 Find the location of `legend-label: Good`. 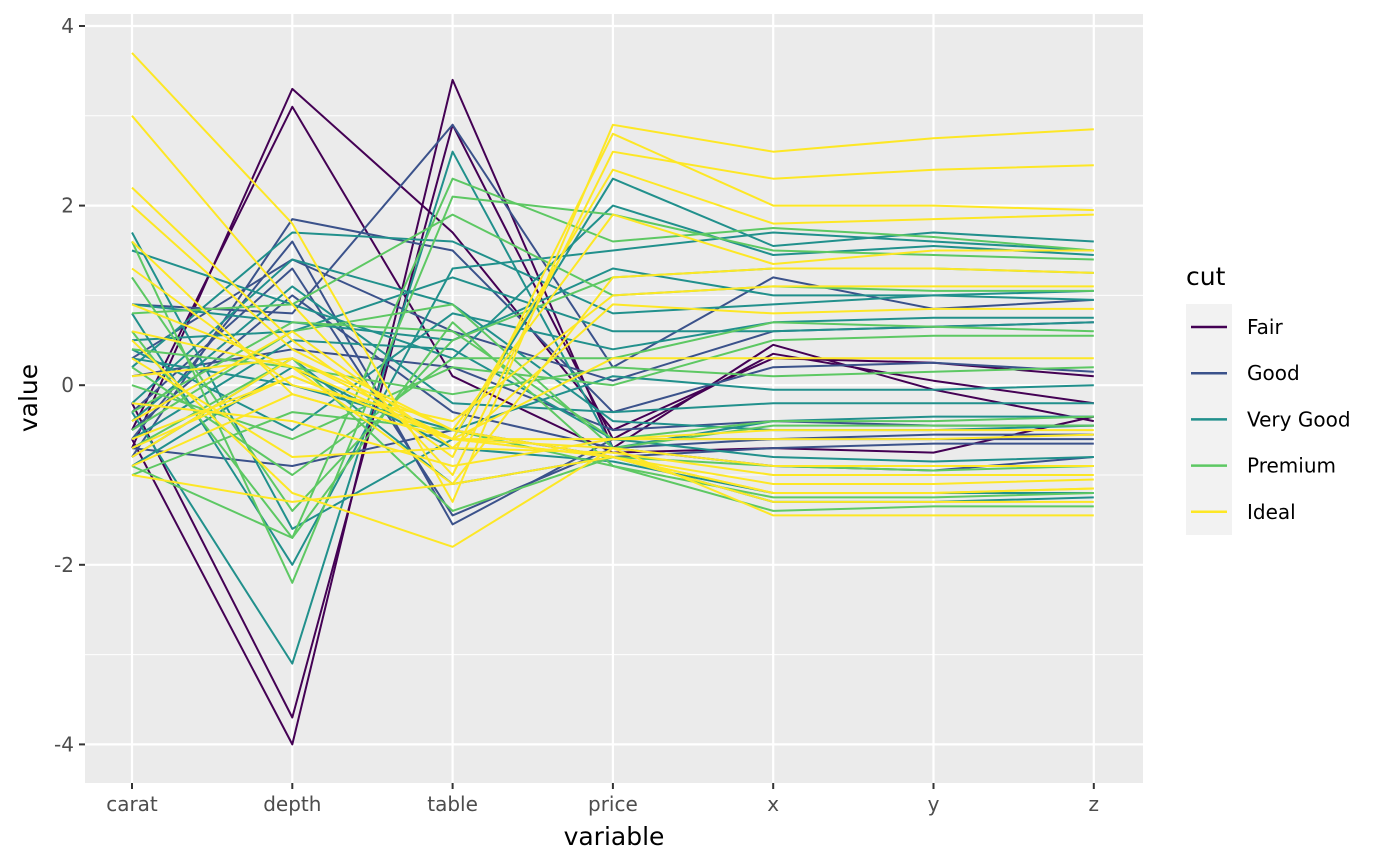

legend-label: Good is located at coordinates (1273, 373).